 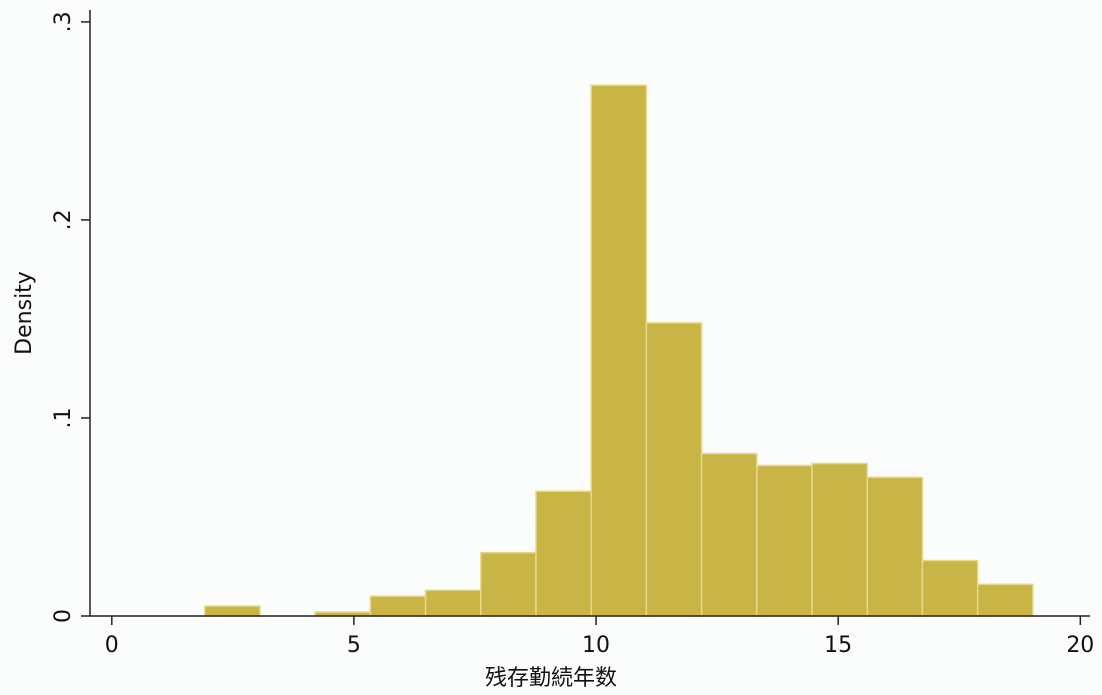 What do you see at coordinates (63, 21) in the screenshot?
I see `y-tick-label: .3` at bounding box center [63, 21].